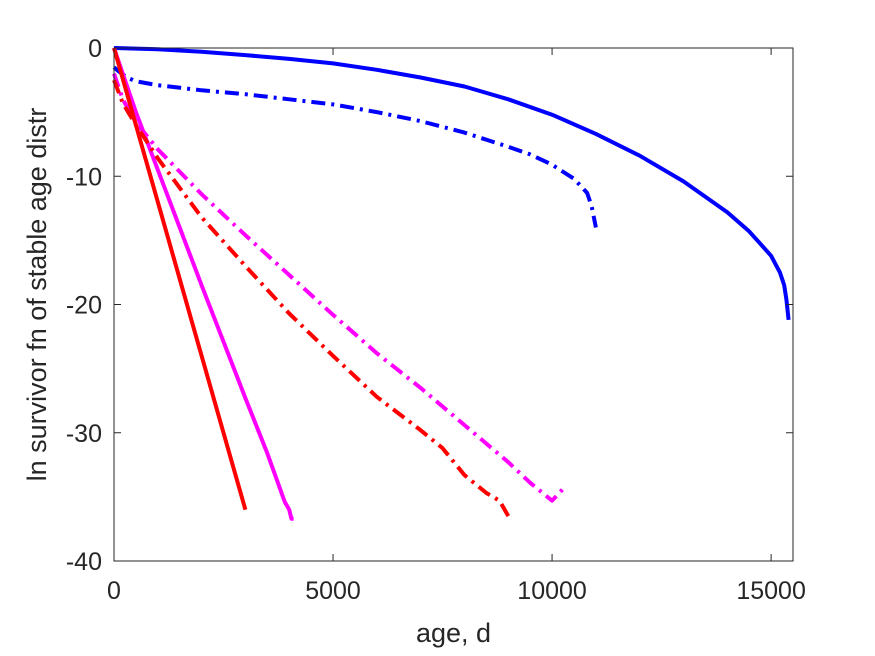  I want to click on y-tick-label: -10, so click(84, 177).